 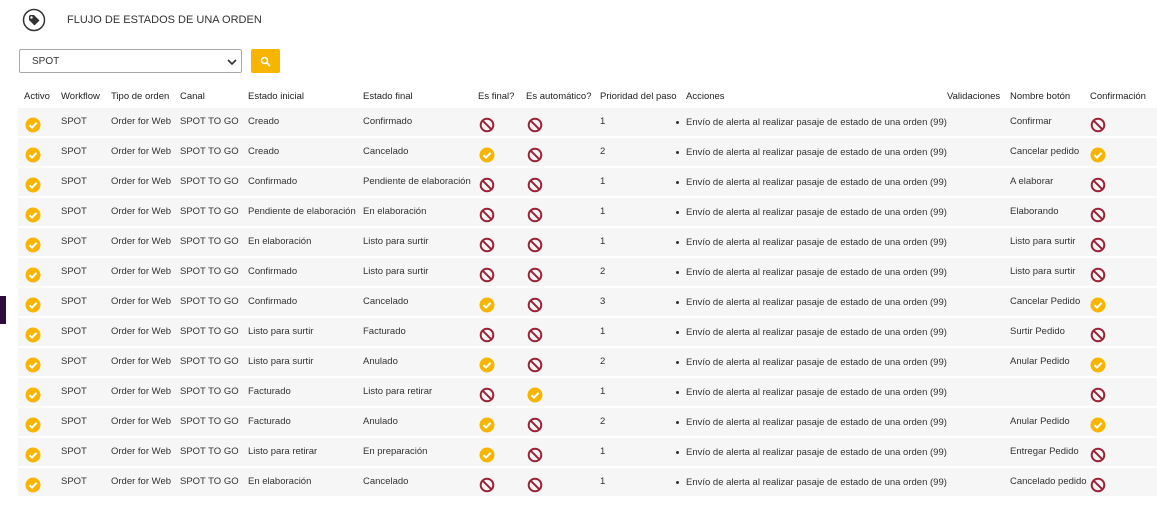 I want to click on cell-final: Confirmado, so click(x=388, y=121).